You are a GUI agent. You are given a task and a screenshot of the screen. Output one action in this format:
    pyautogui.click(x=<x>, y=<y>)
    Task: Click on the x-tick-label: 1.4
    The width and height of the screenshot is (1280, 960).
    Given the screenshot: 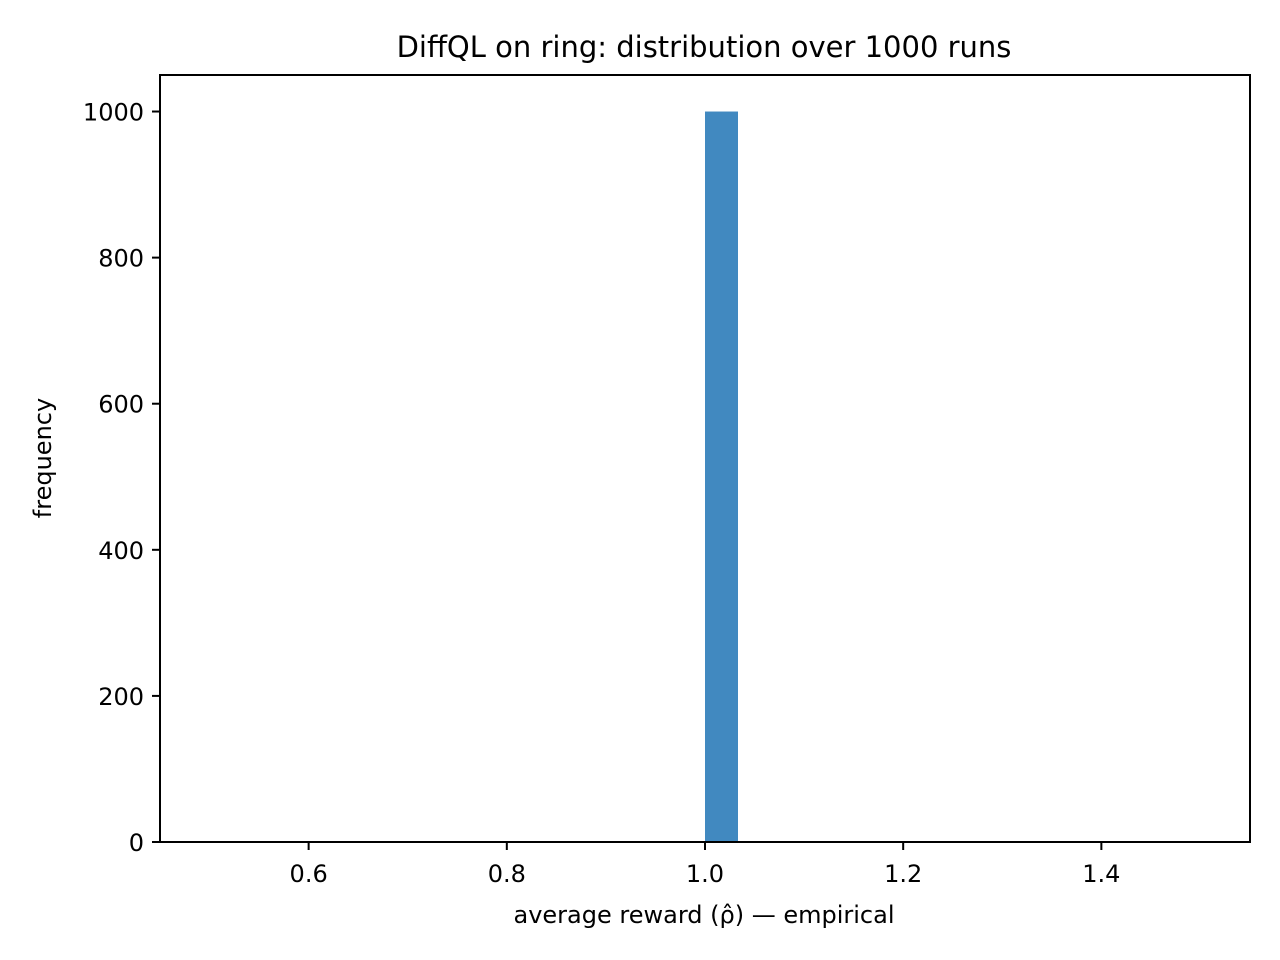 What is the action you would take?
    pyautogui.click(x=1101, y=874)
    